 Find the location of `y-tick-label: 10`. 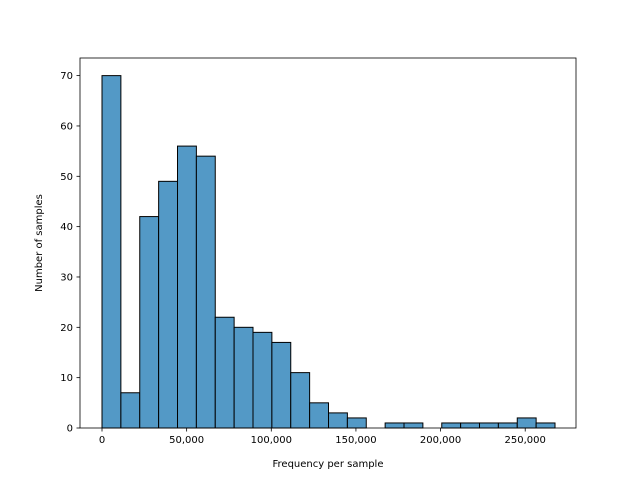

y-tick-label: 10 is located at coordinates (66, 378).